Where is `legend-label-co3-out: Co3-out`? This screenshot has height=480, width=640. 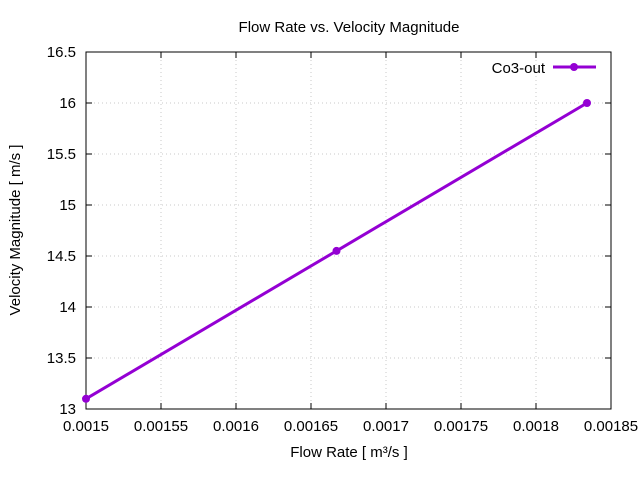 legend-label-co3-out: Co3-out is located at coordinates (519, 68).